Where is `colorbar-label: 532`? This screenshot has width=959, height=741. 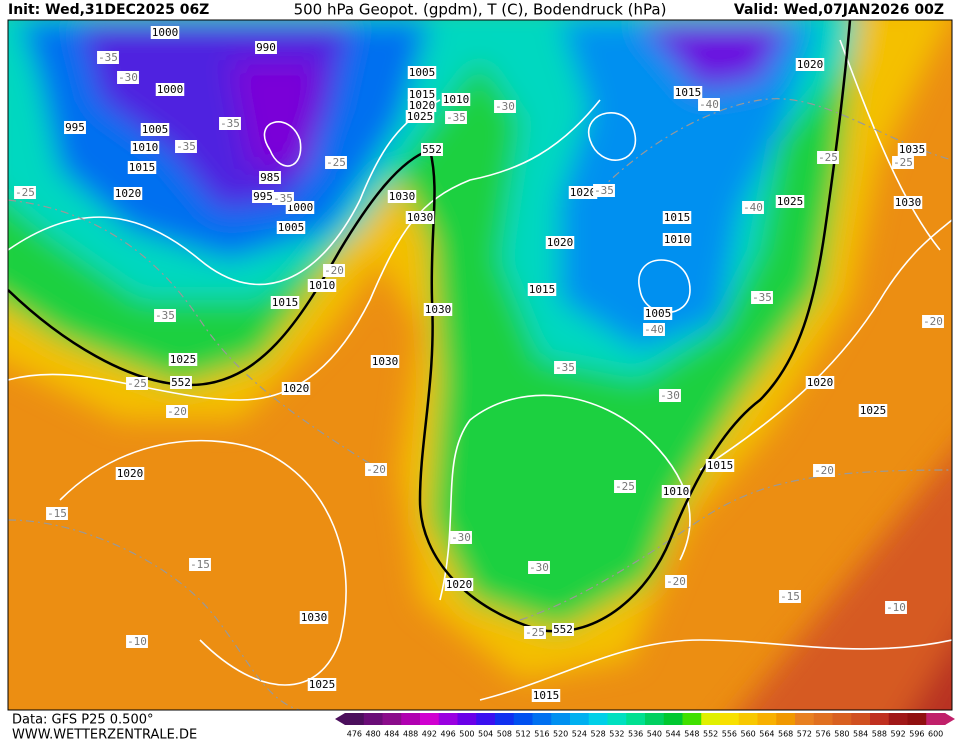
colorbar-label: 532 is located at coordinates (616, 734).